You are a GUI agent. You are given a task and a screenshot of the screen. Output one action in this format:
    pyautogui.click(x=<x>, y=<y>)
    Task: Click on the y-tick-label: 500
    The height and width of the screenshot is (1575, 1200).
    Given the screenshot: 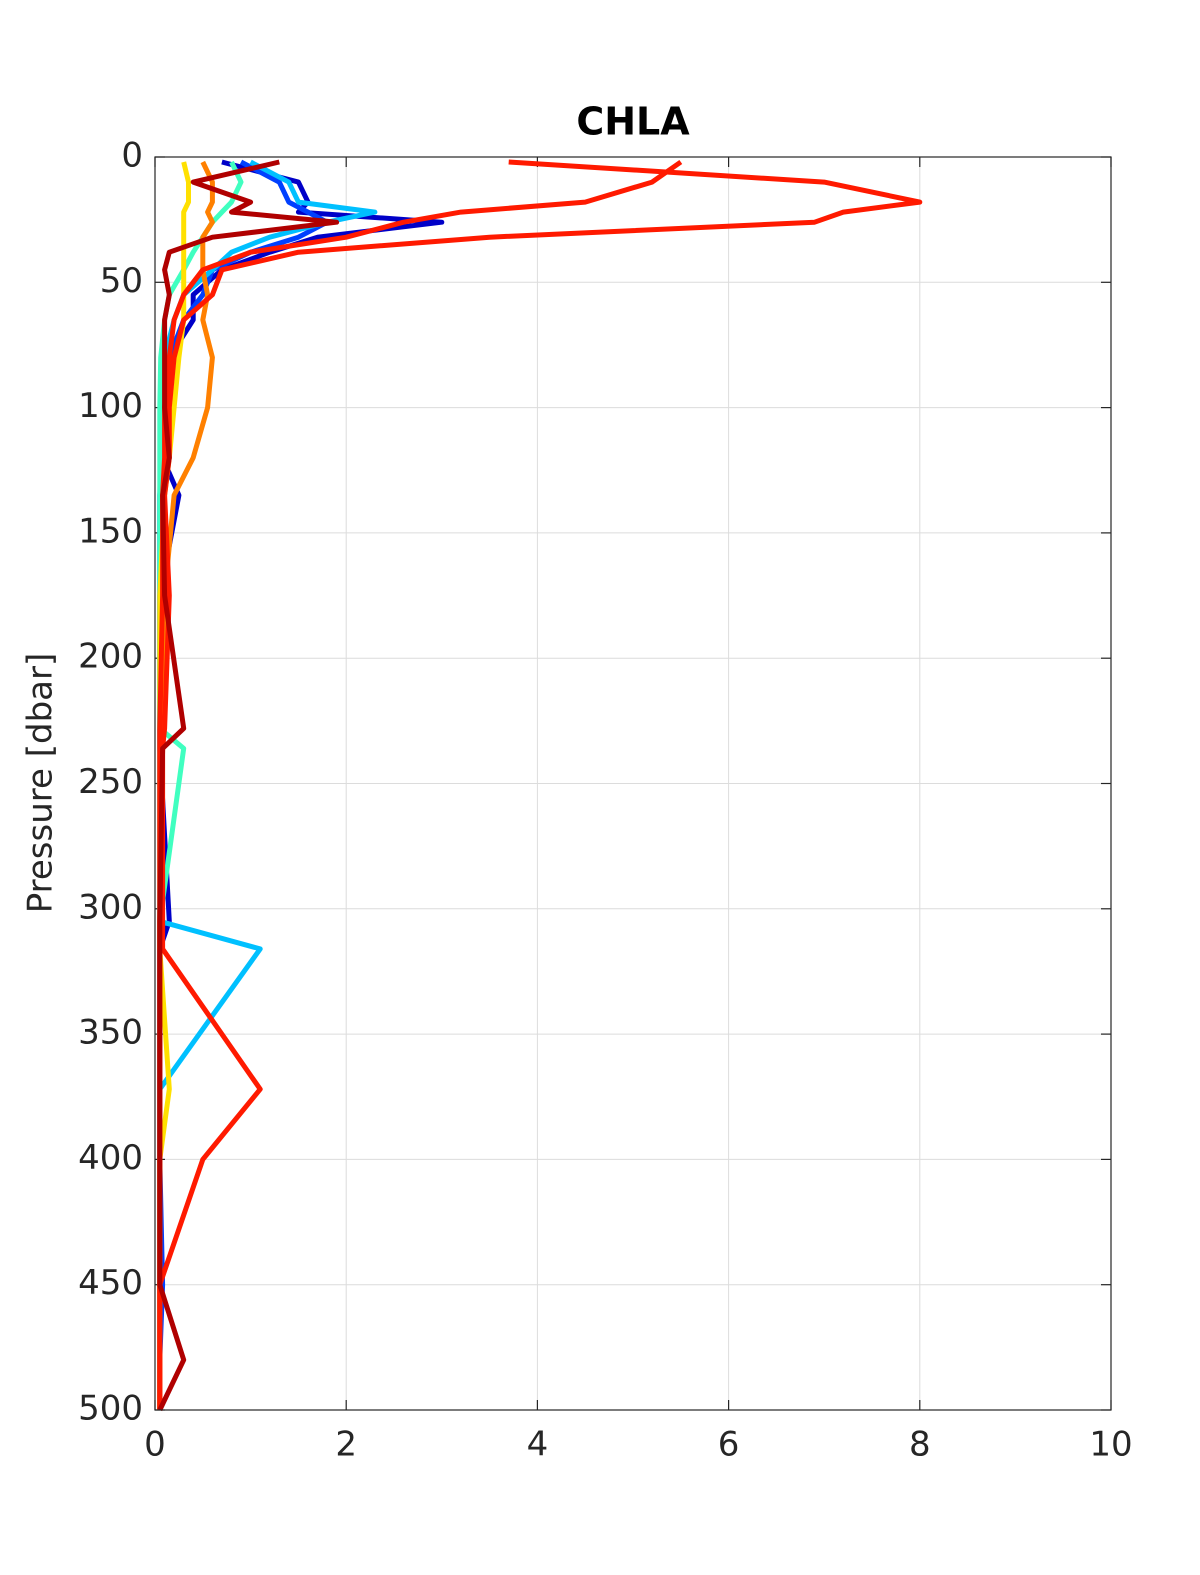 What is the action you would take?
    pyautogui.click(x=110, y=1409)
    